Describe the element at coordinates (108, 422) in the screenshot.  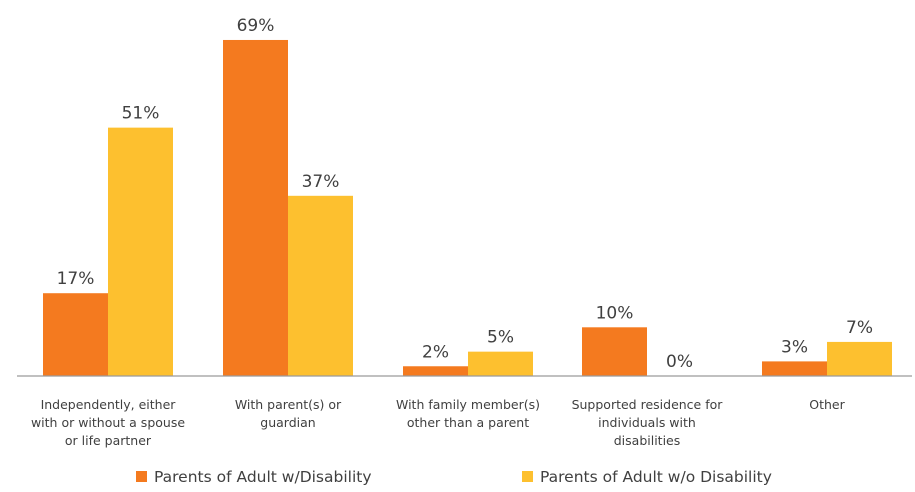
I see `category-label: with or without a spouse` at that location.